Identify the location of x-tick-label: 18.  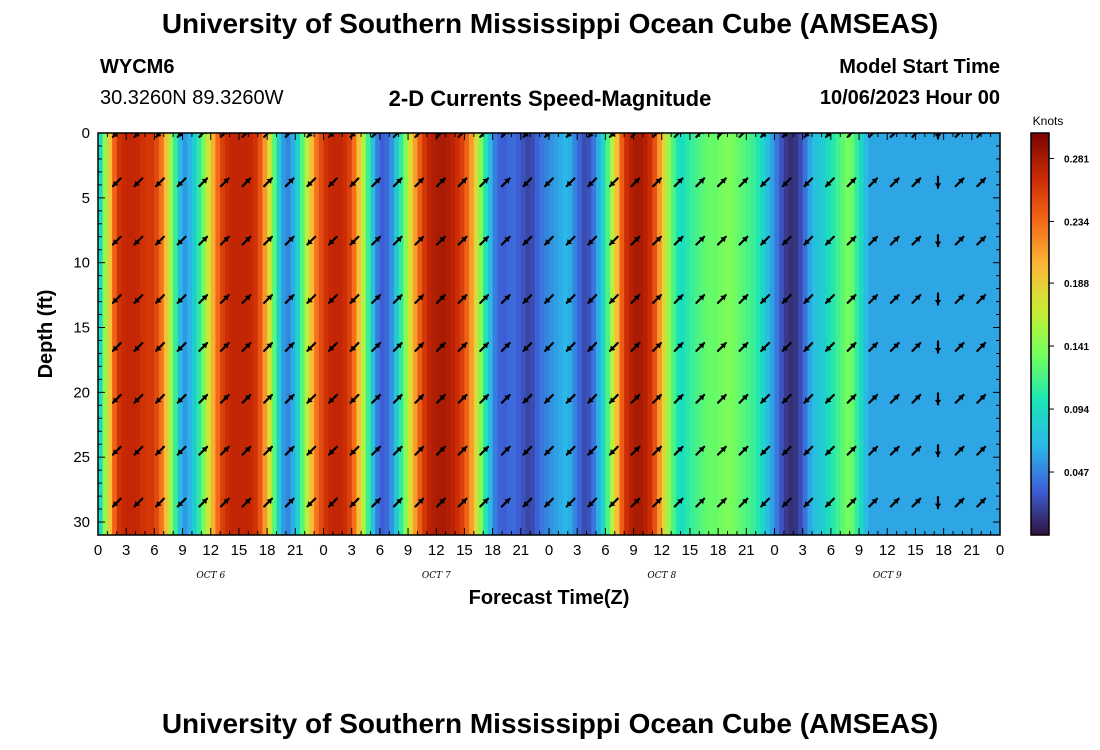
(943, 550).